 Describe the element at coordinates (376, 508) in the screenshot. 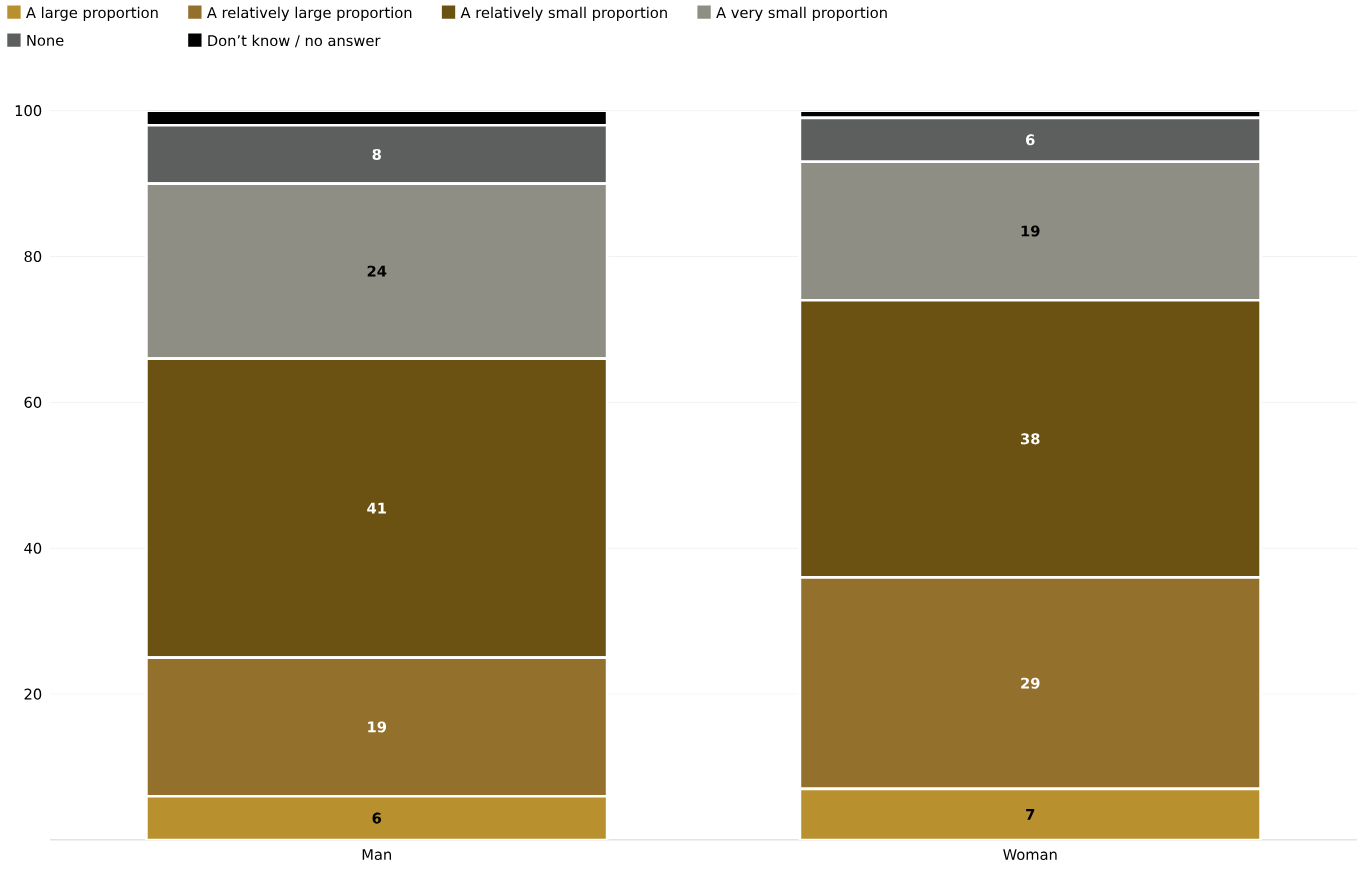

I see `data-label: 41` at that location.